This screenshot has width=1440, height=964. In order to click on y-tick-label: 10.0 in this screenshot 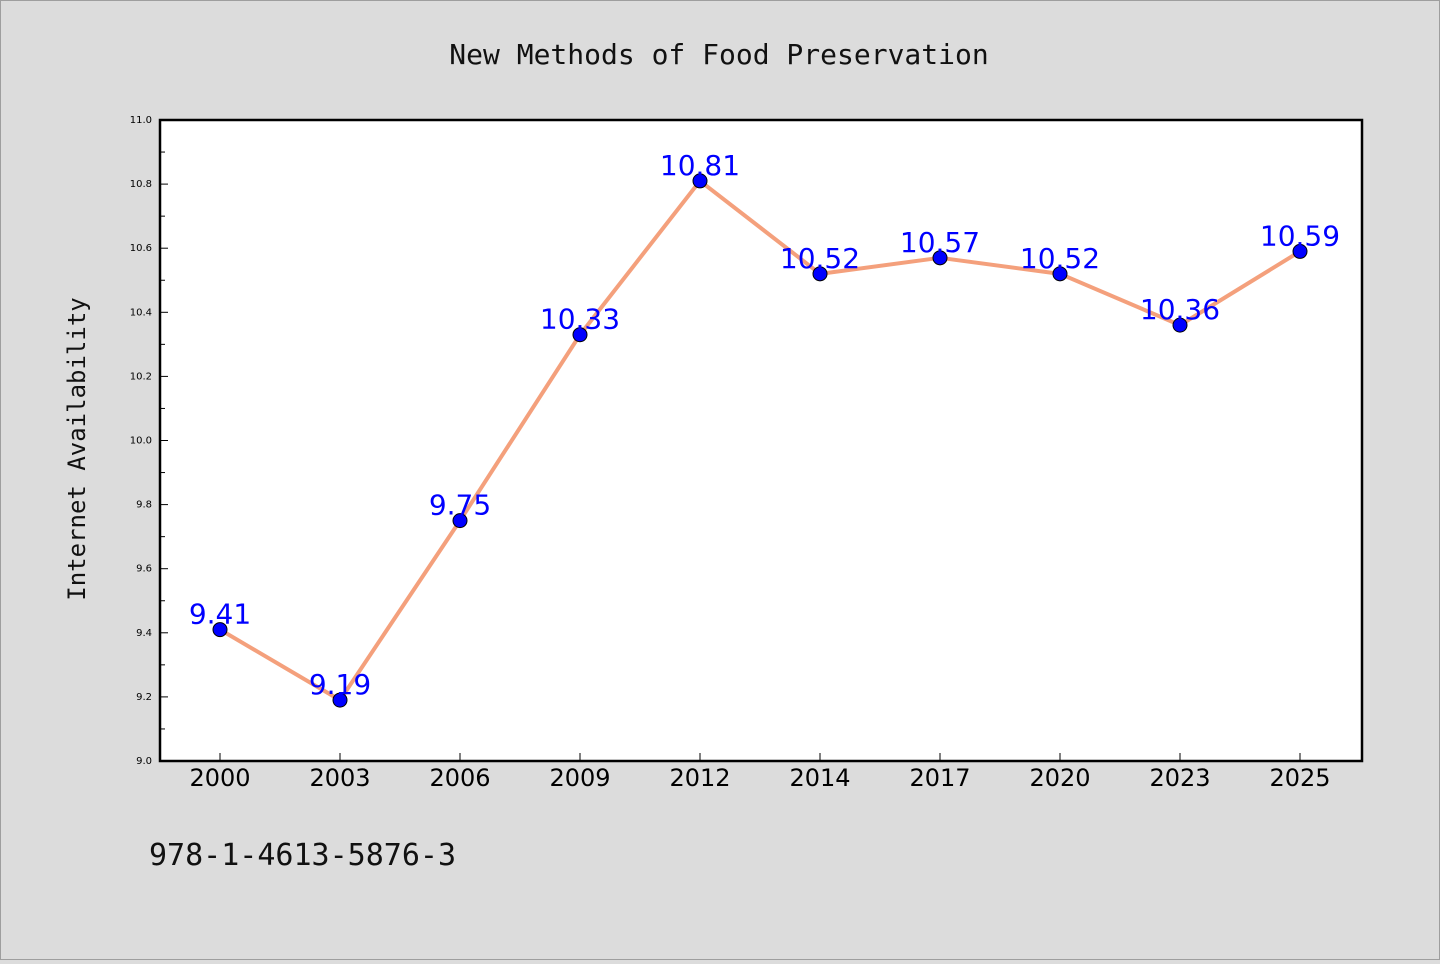, I will do `click(141, 441)`.